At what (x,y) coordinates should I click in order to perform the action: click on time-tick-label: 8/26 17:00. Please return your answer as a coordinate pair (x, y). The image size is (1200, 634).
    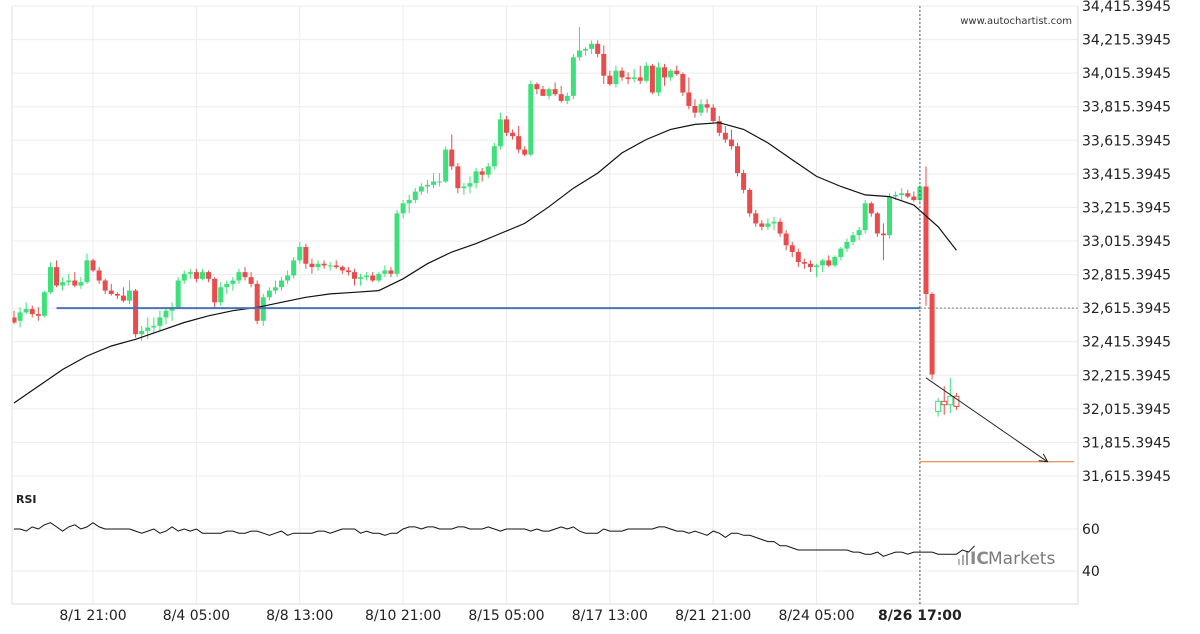
    Looking at the image, I should click on (920, 616).